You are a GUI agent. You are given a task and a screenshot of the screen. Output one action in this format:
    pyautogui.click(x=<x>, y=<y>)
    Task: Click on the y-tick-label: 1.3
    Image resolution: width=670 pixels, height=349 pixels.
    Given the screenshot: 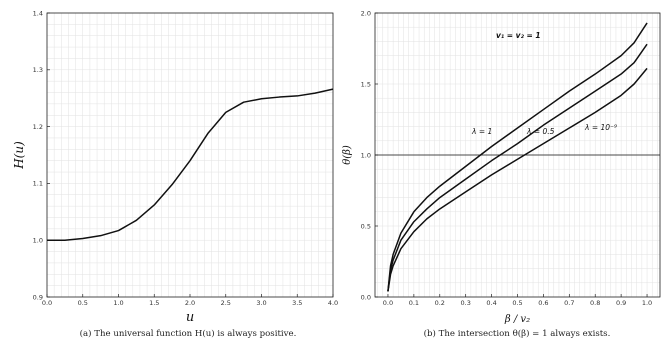 What is the action you would take?
    pyautogui.click(x=38, y=70)
    